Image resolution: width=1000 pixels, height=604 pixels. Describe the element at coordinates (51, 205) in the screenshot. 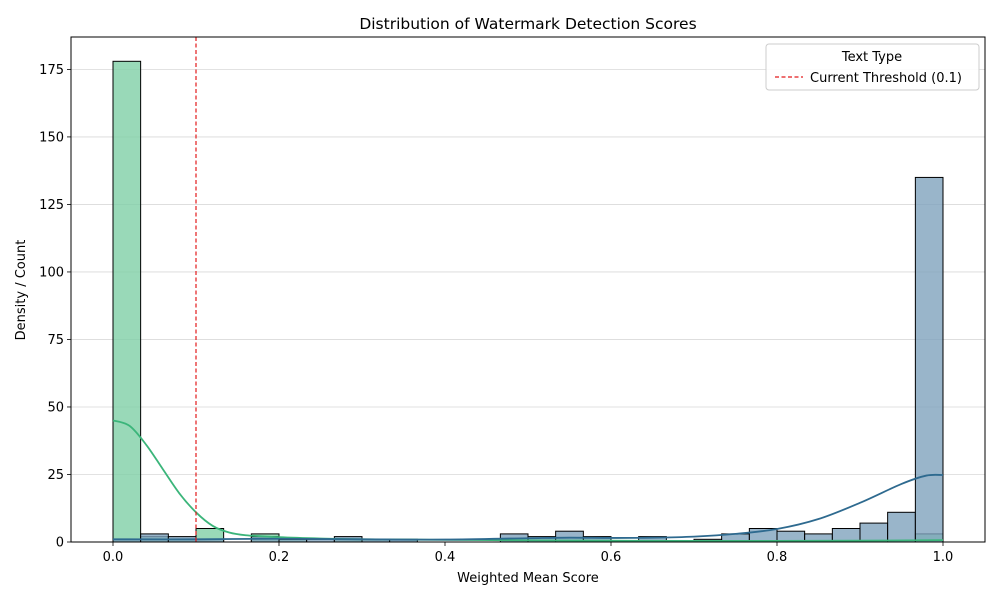

I see `y-tick-label: 125` at that location.